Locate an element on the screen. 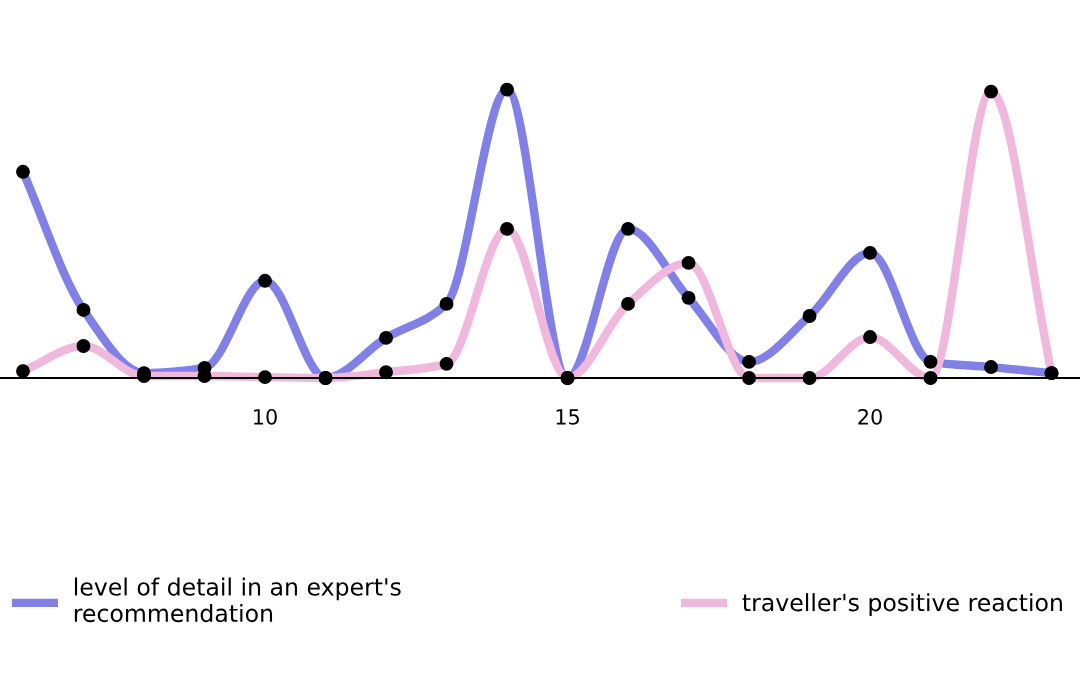  legend-label: level of detail in an expert's recommendation is located at coordinates (237, 600).